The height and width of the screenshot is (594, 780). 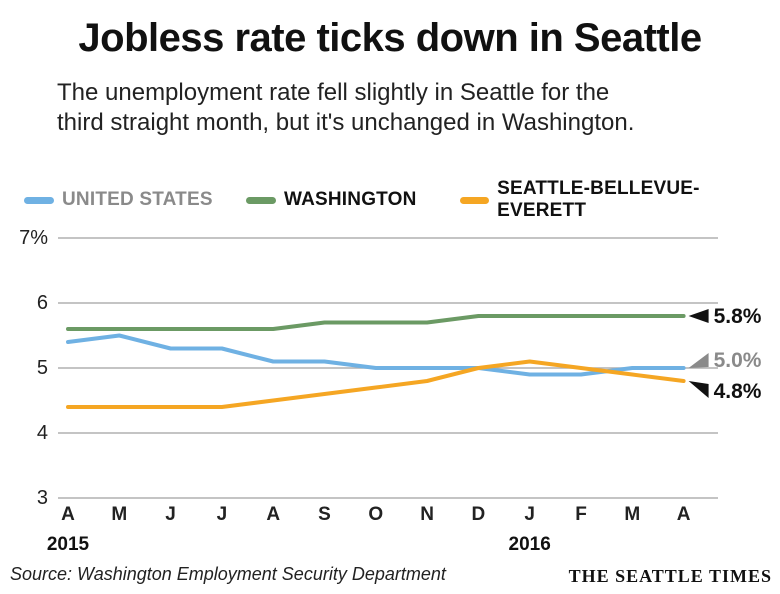 What do you see at coordinates (738, 316) in the screenshot?
I see `end-label-washington: 5.8%` at bounding box center [738, 316].